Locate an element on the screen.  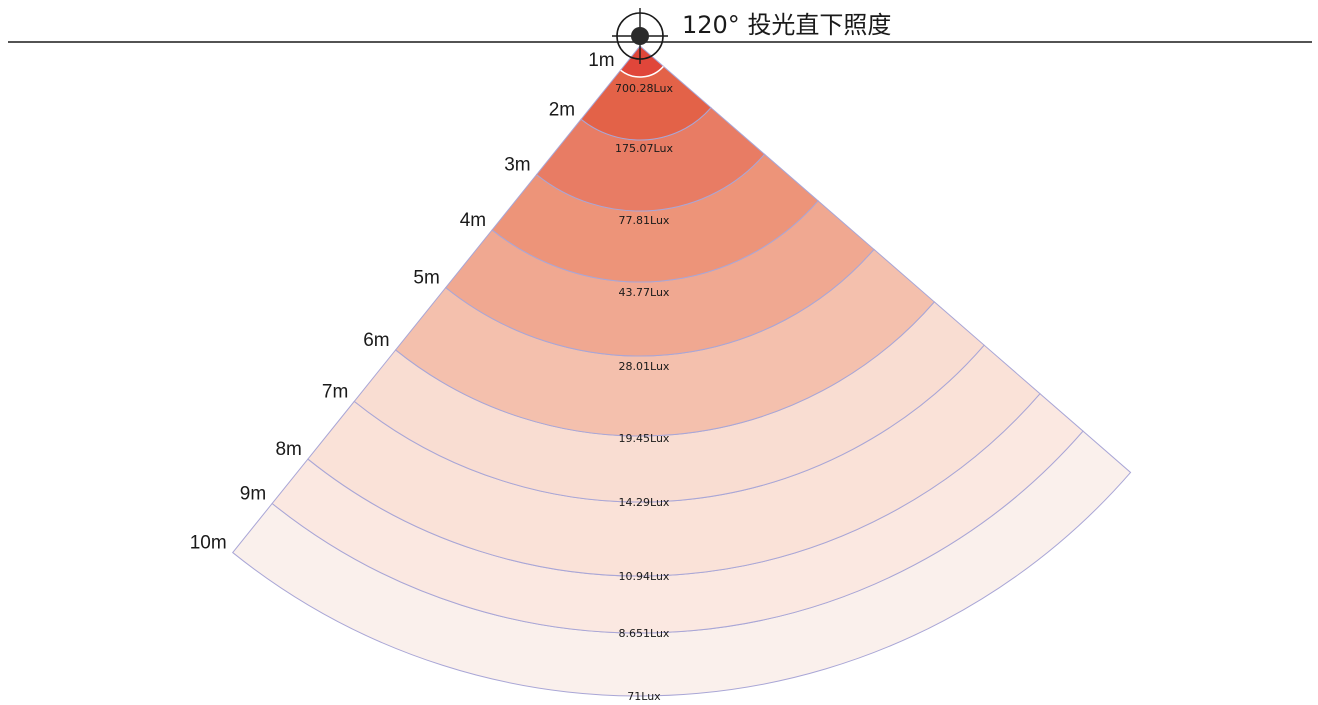
diagram-title: 120° 投光直下照度 is located at coordinates (786, 25).